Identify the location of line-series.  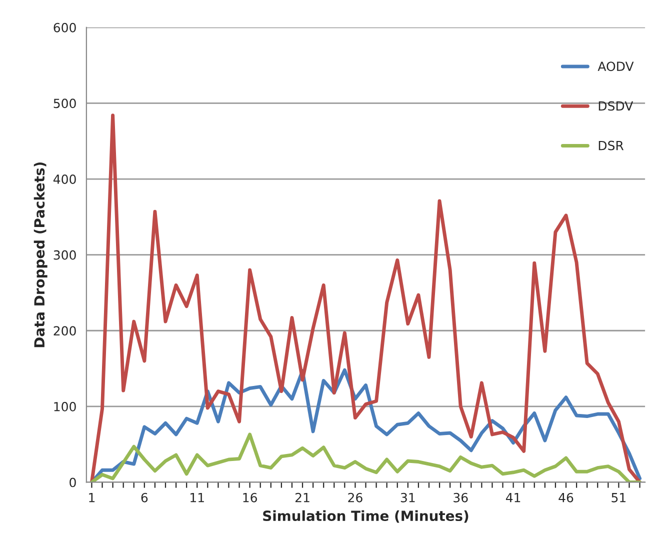
(366, 457).